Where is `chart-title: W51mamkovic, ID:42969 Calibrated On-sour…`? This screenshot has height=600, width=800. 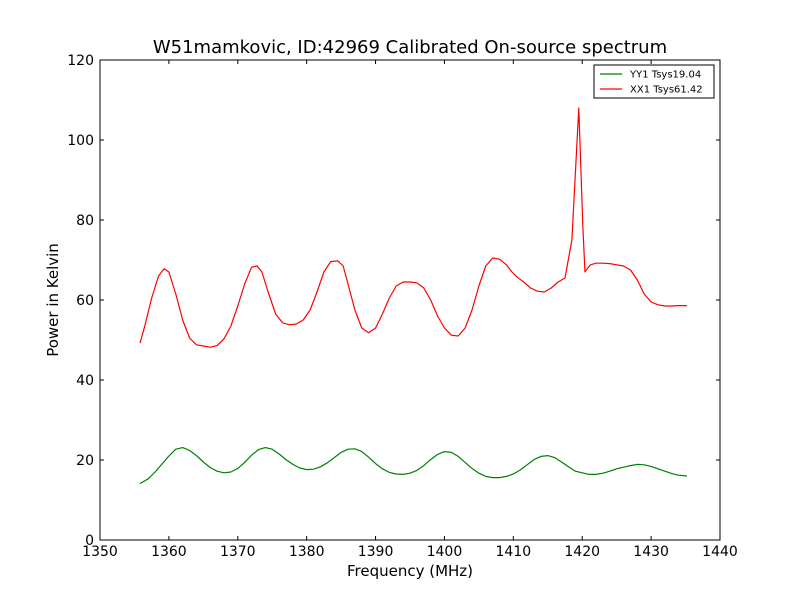 chart-title: W51mamkovic, ID:42969 Calibrated On-sour… is located at coordinates (410, 47).